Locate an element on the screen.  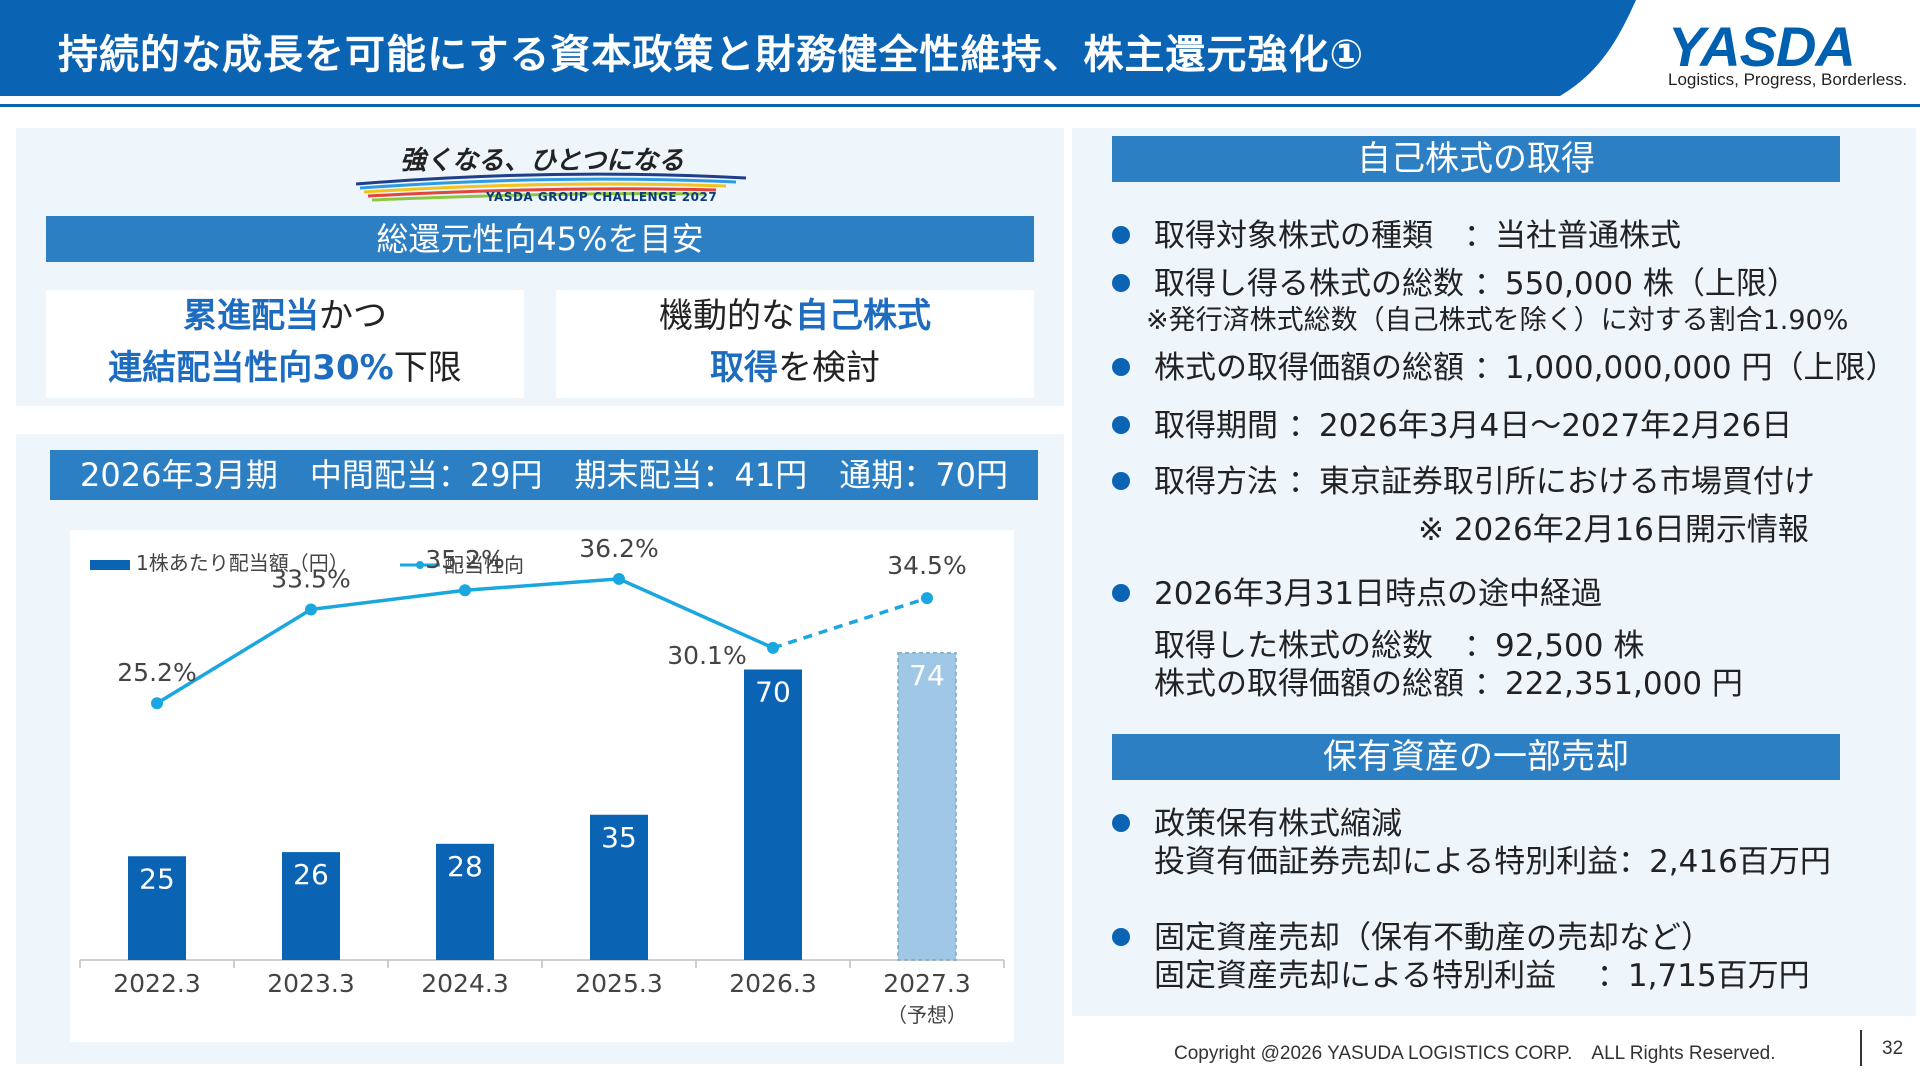
disclosure-note: ※ 2026年2月16日開示情報 is located at coordinates (1613, 530).